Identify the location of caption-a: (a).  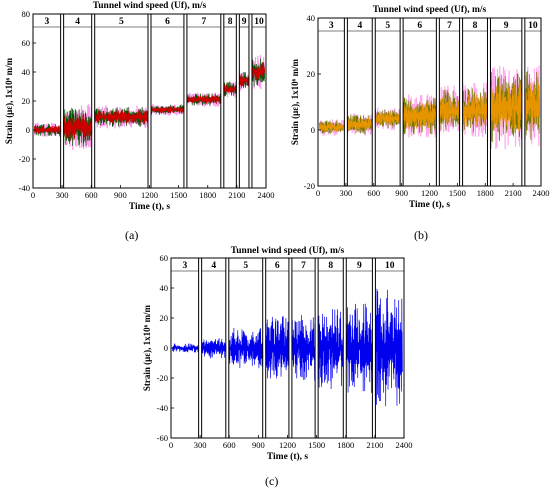
(132, 235).